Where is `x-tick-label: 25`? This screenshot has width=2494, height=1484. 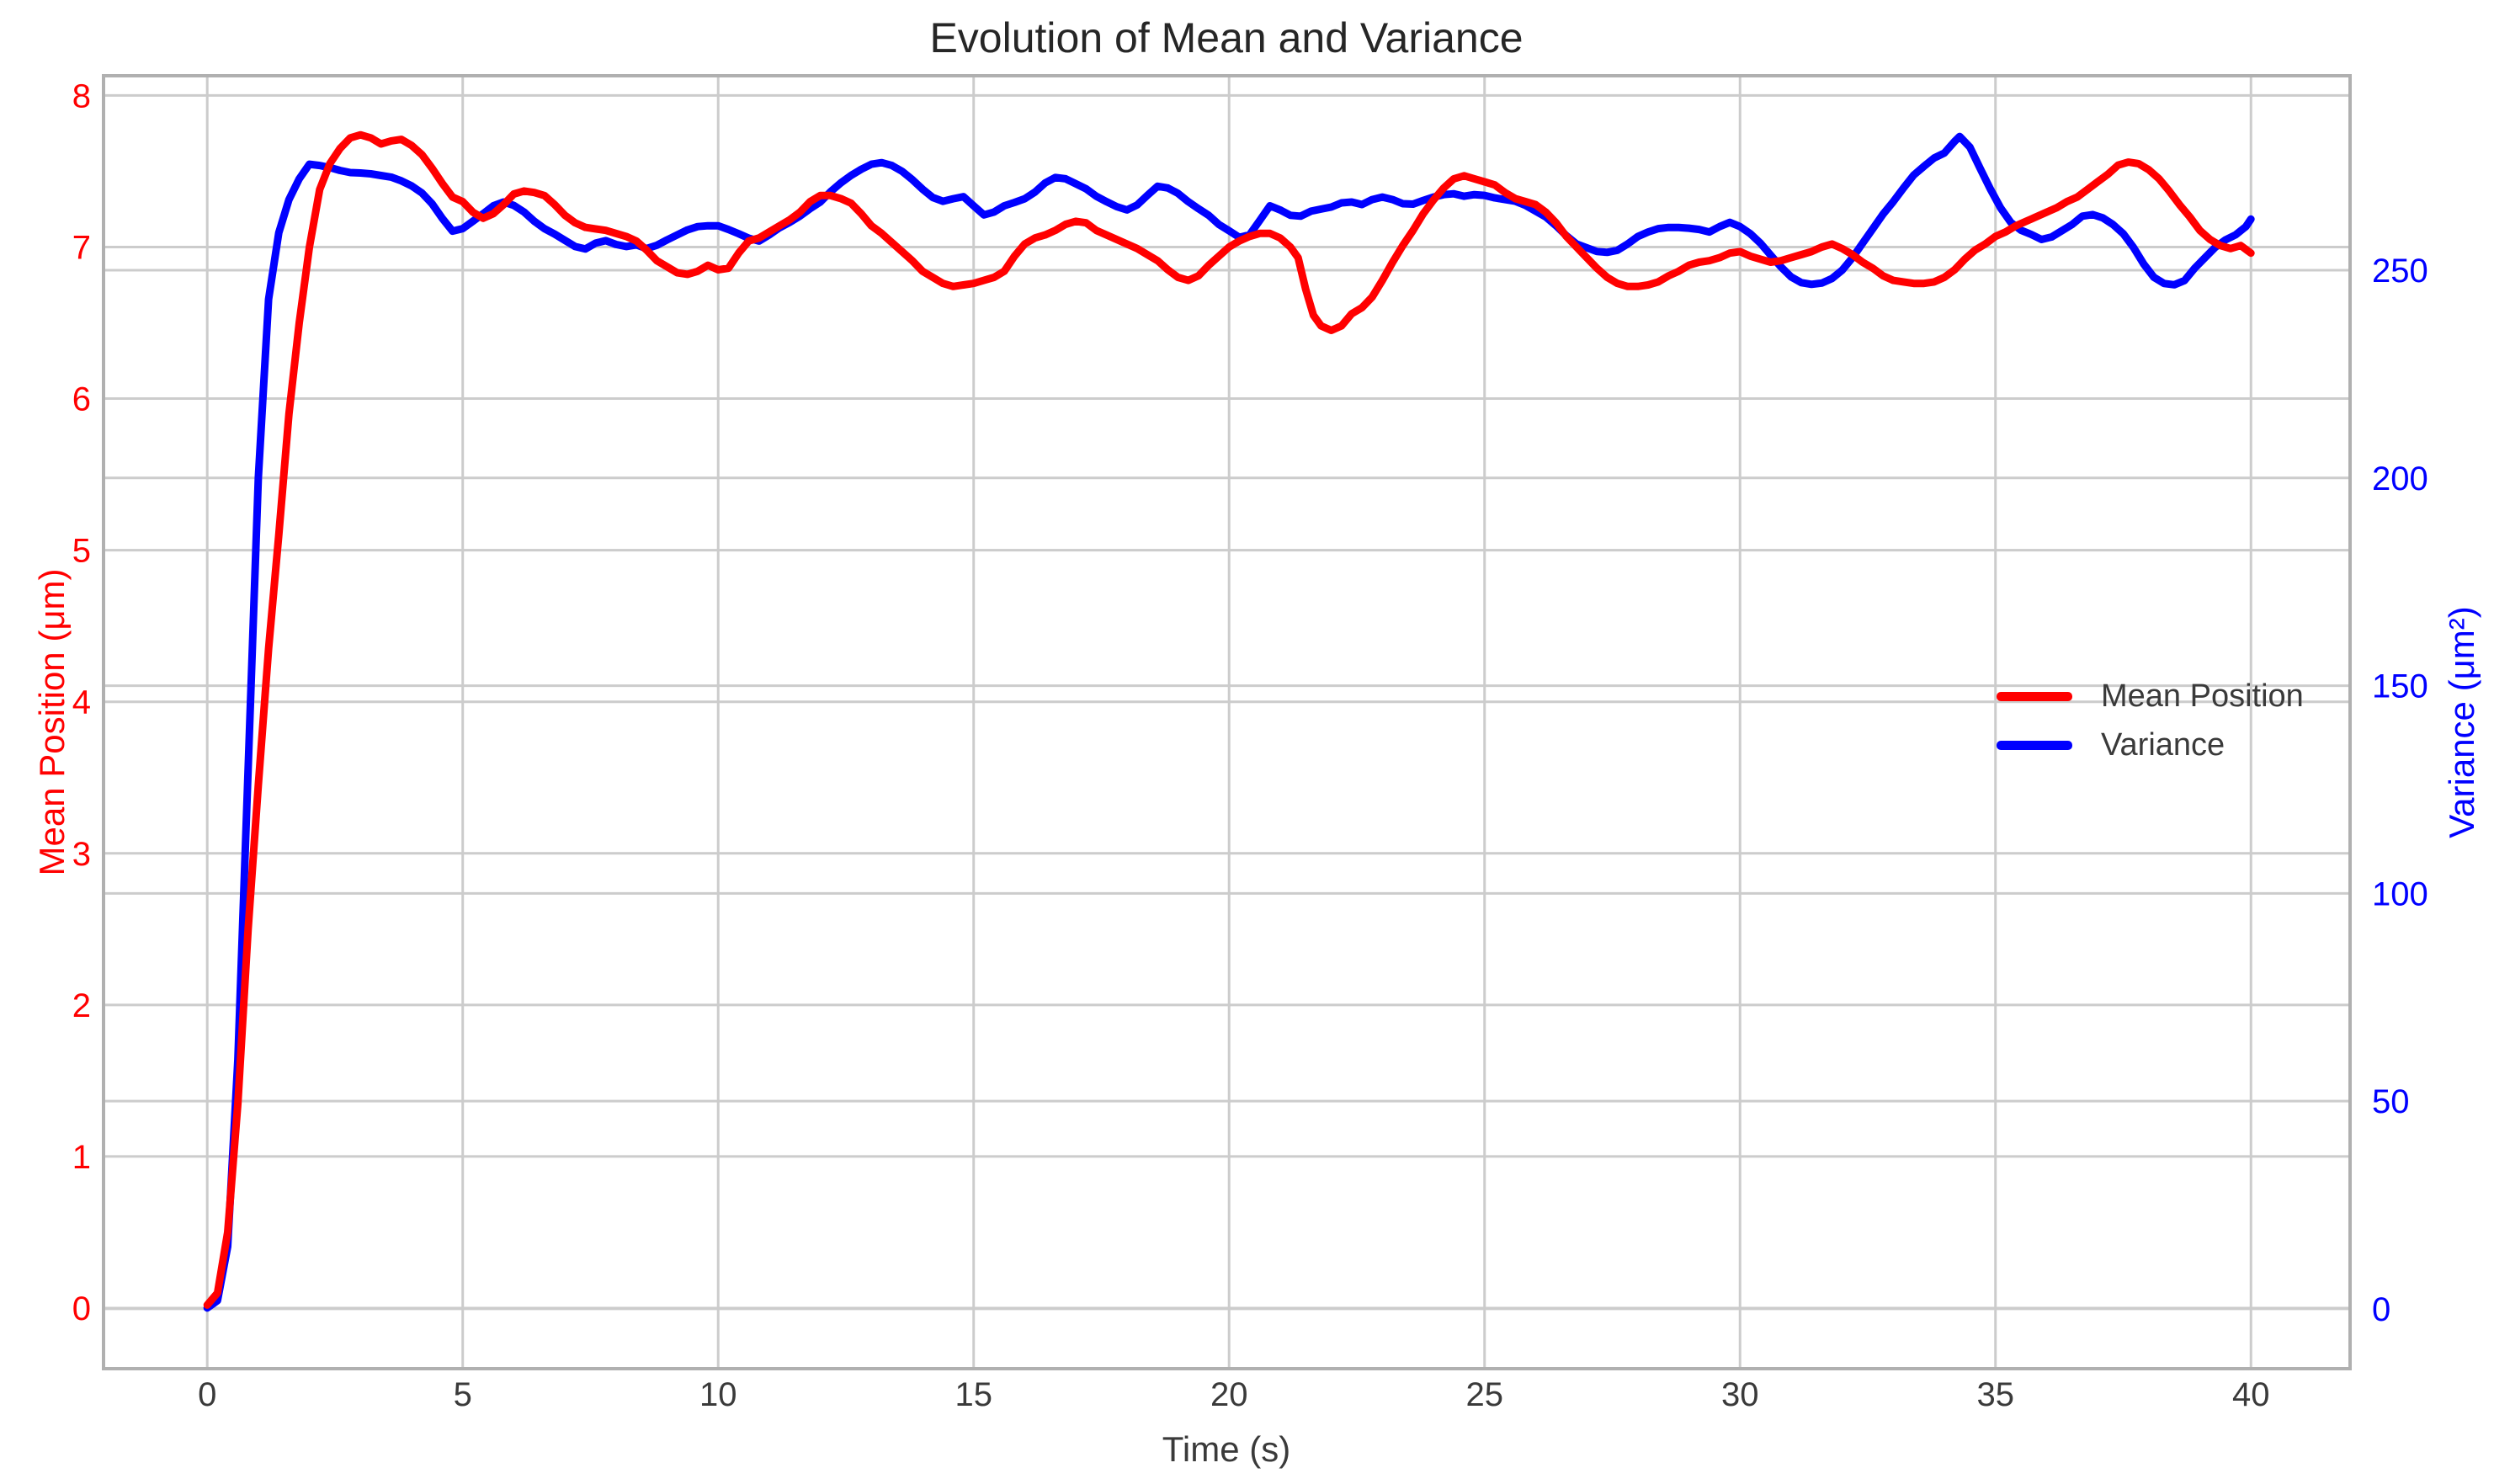 x-tick-label: 25 is located at coordinates (1484, 1394).